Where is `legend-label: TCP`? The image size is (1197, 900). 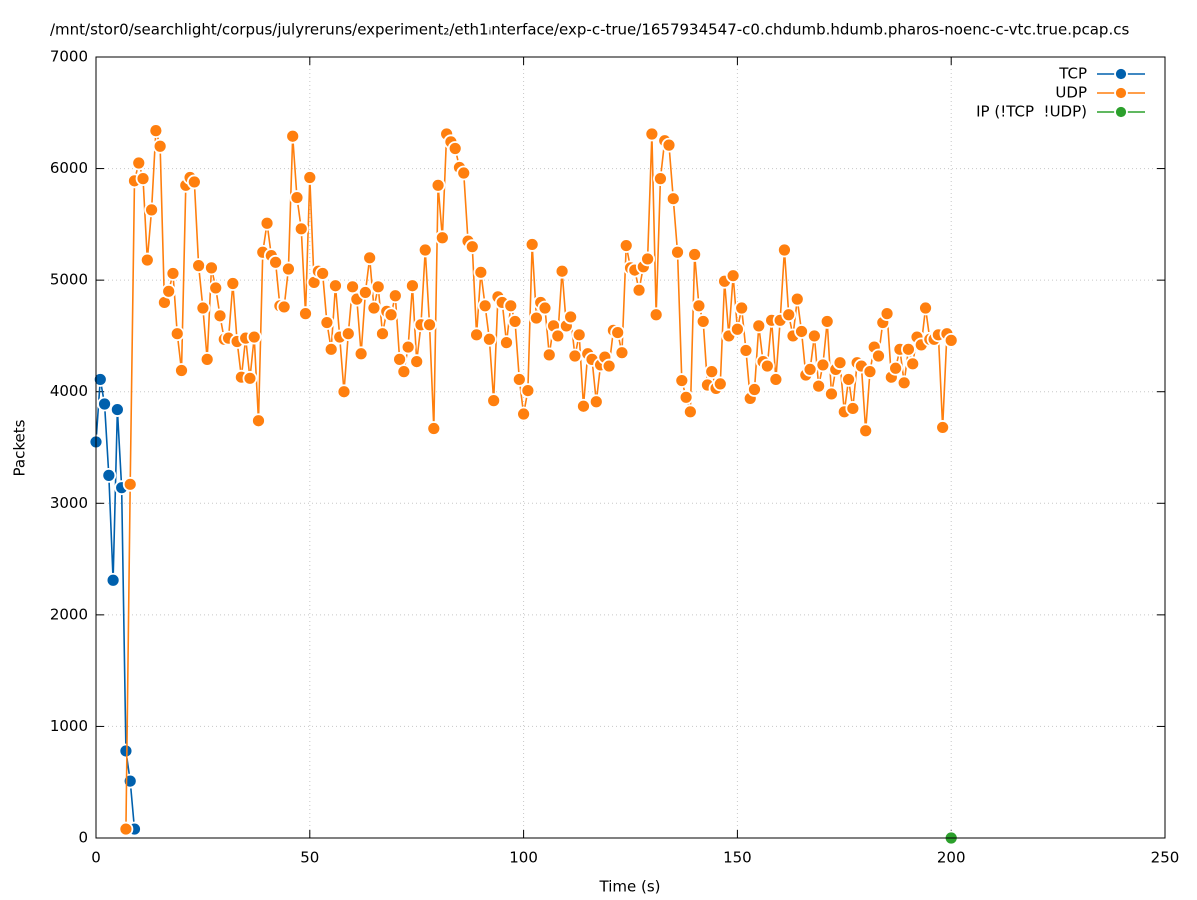
legend-label: TCP is located at coordinates (1072, 74).